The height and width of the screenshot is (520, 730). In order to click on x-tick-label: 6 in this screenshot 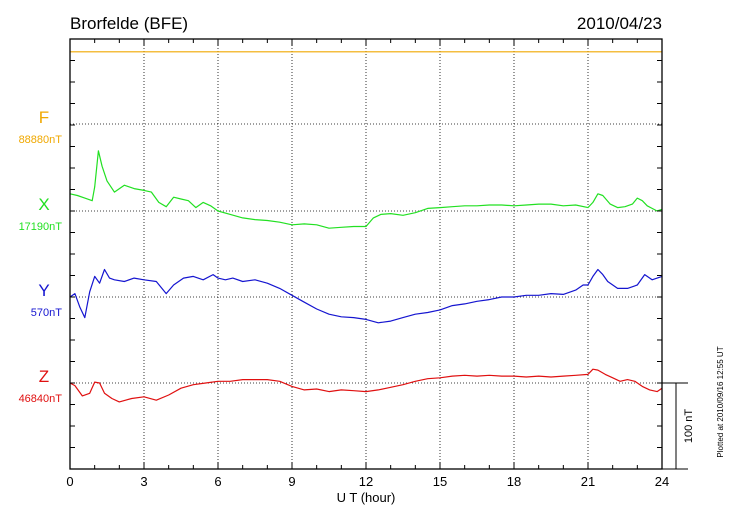, I will do `click(217, 481)`.